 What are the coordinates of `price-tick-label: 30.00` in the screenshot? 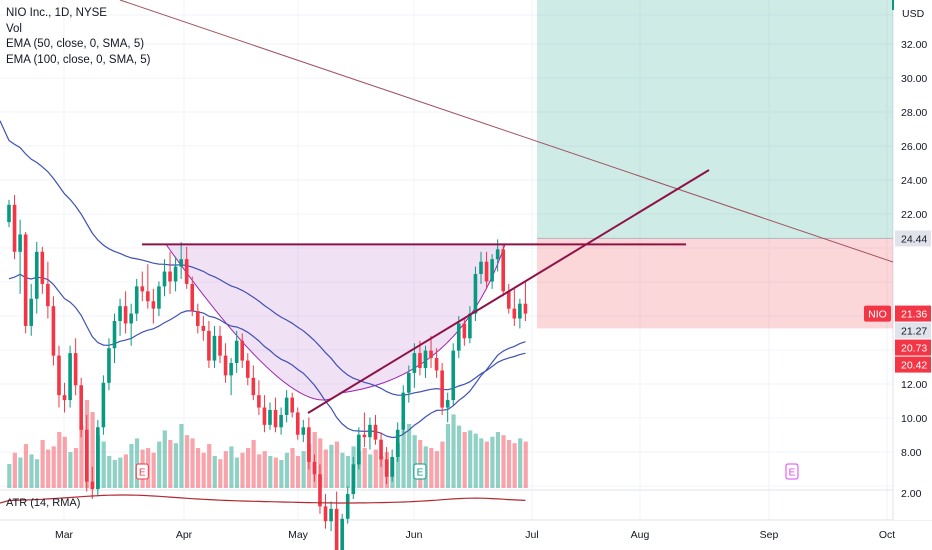 It's located at (914, 79).